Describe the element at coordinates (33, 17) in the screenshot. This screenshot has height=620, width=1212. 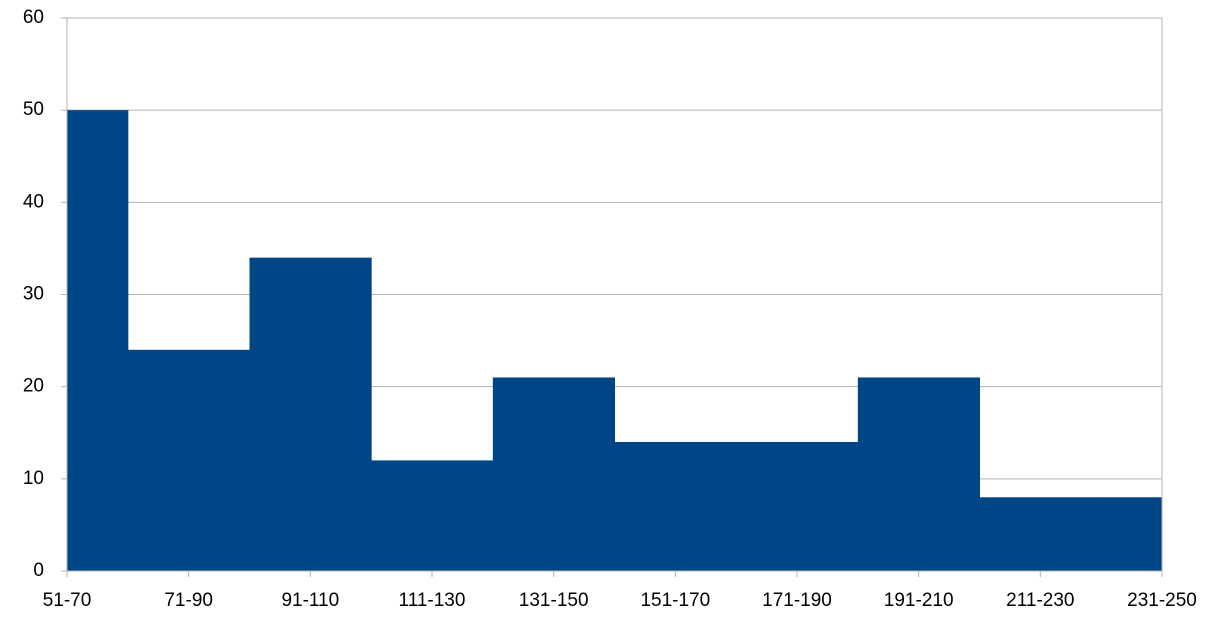
I see `y-tick-label: 60` at that location.